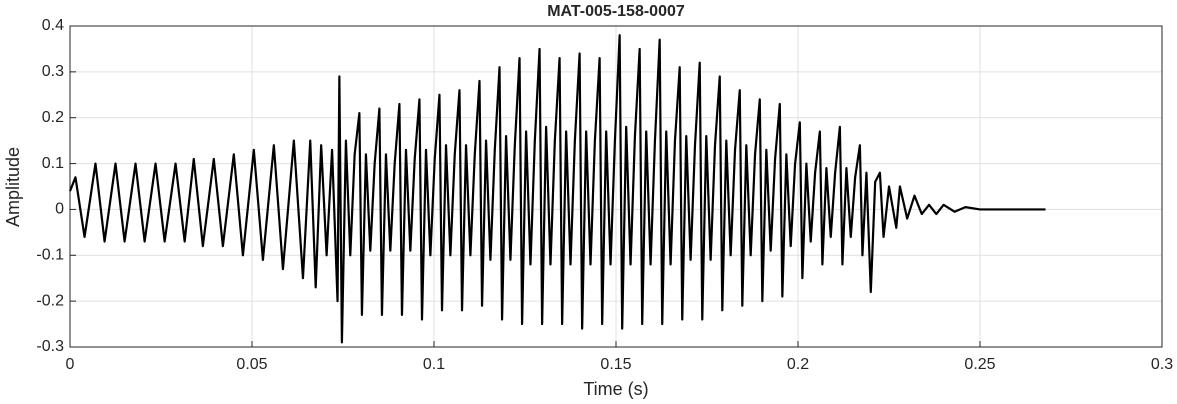 Image resolution: width=1177 pixels, height=404 pixels. Describe the element at coordinates (979, 364) in the screenshot. I see `x-tick-label: 0.25` at that location.